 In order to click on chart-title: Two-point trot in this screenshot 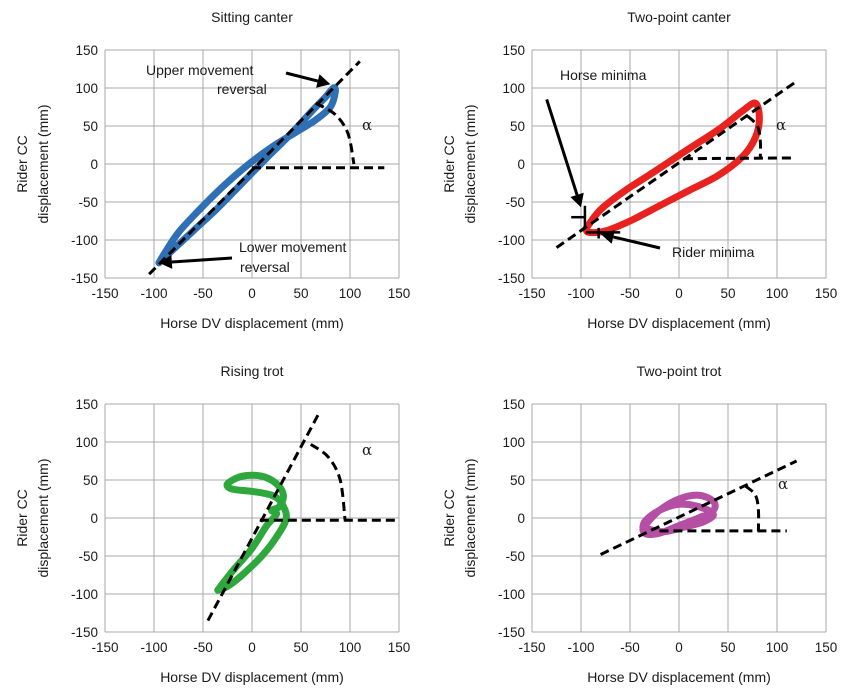, I will do `click(679, 371)`.